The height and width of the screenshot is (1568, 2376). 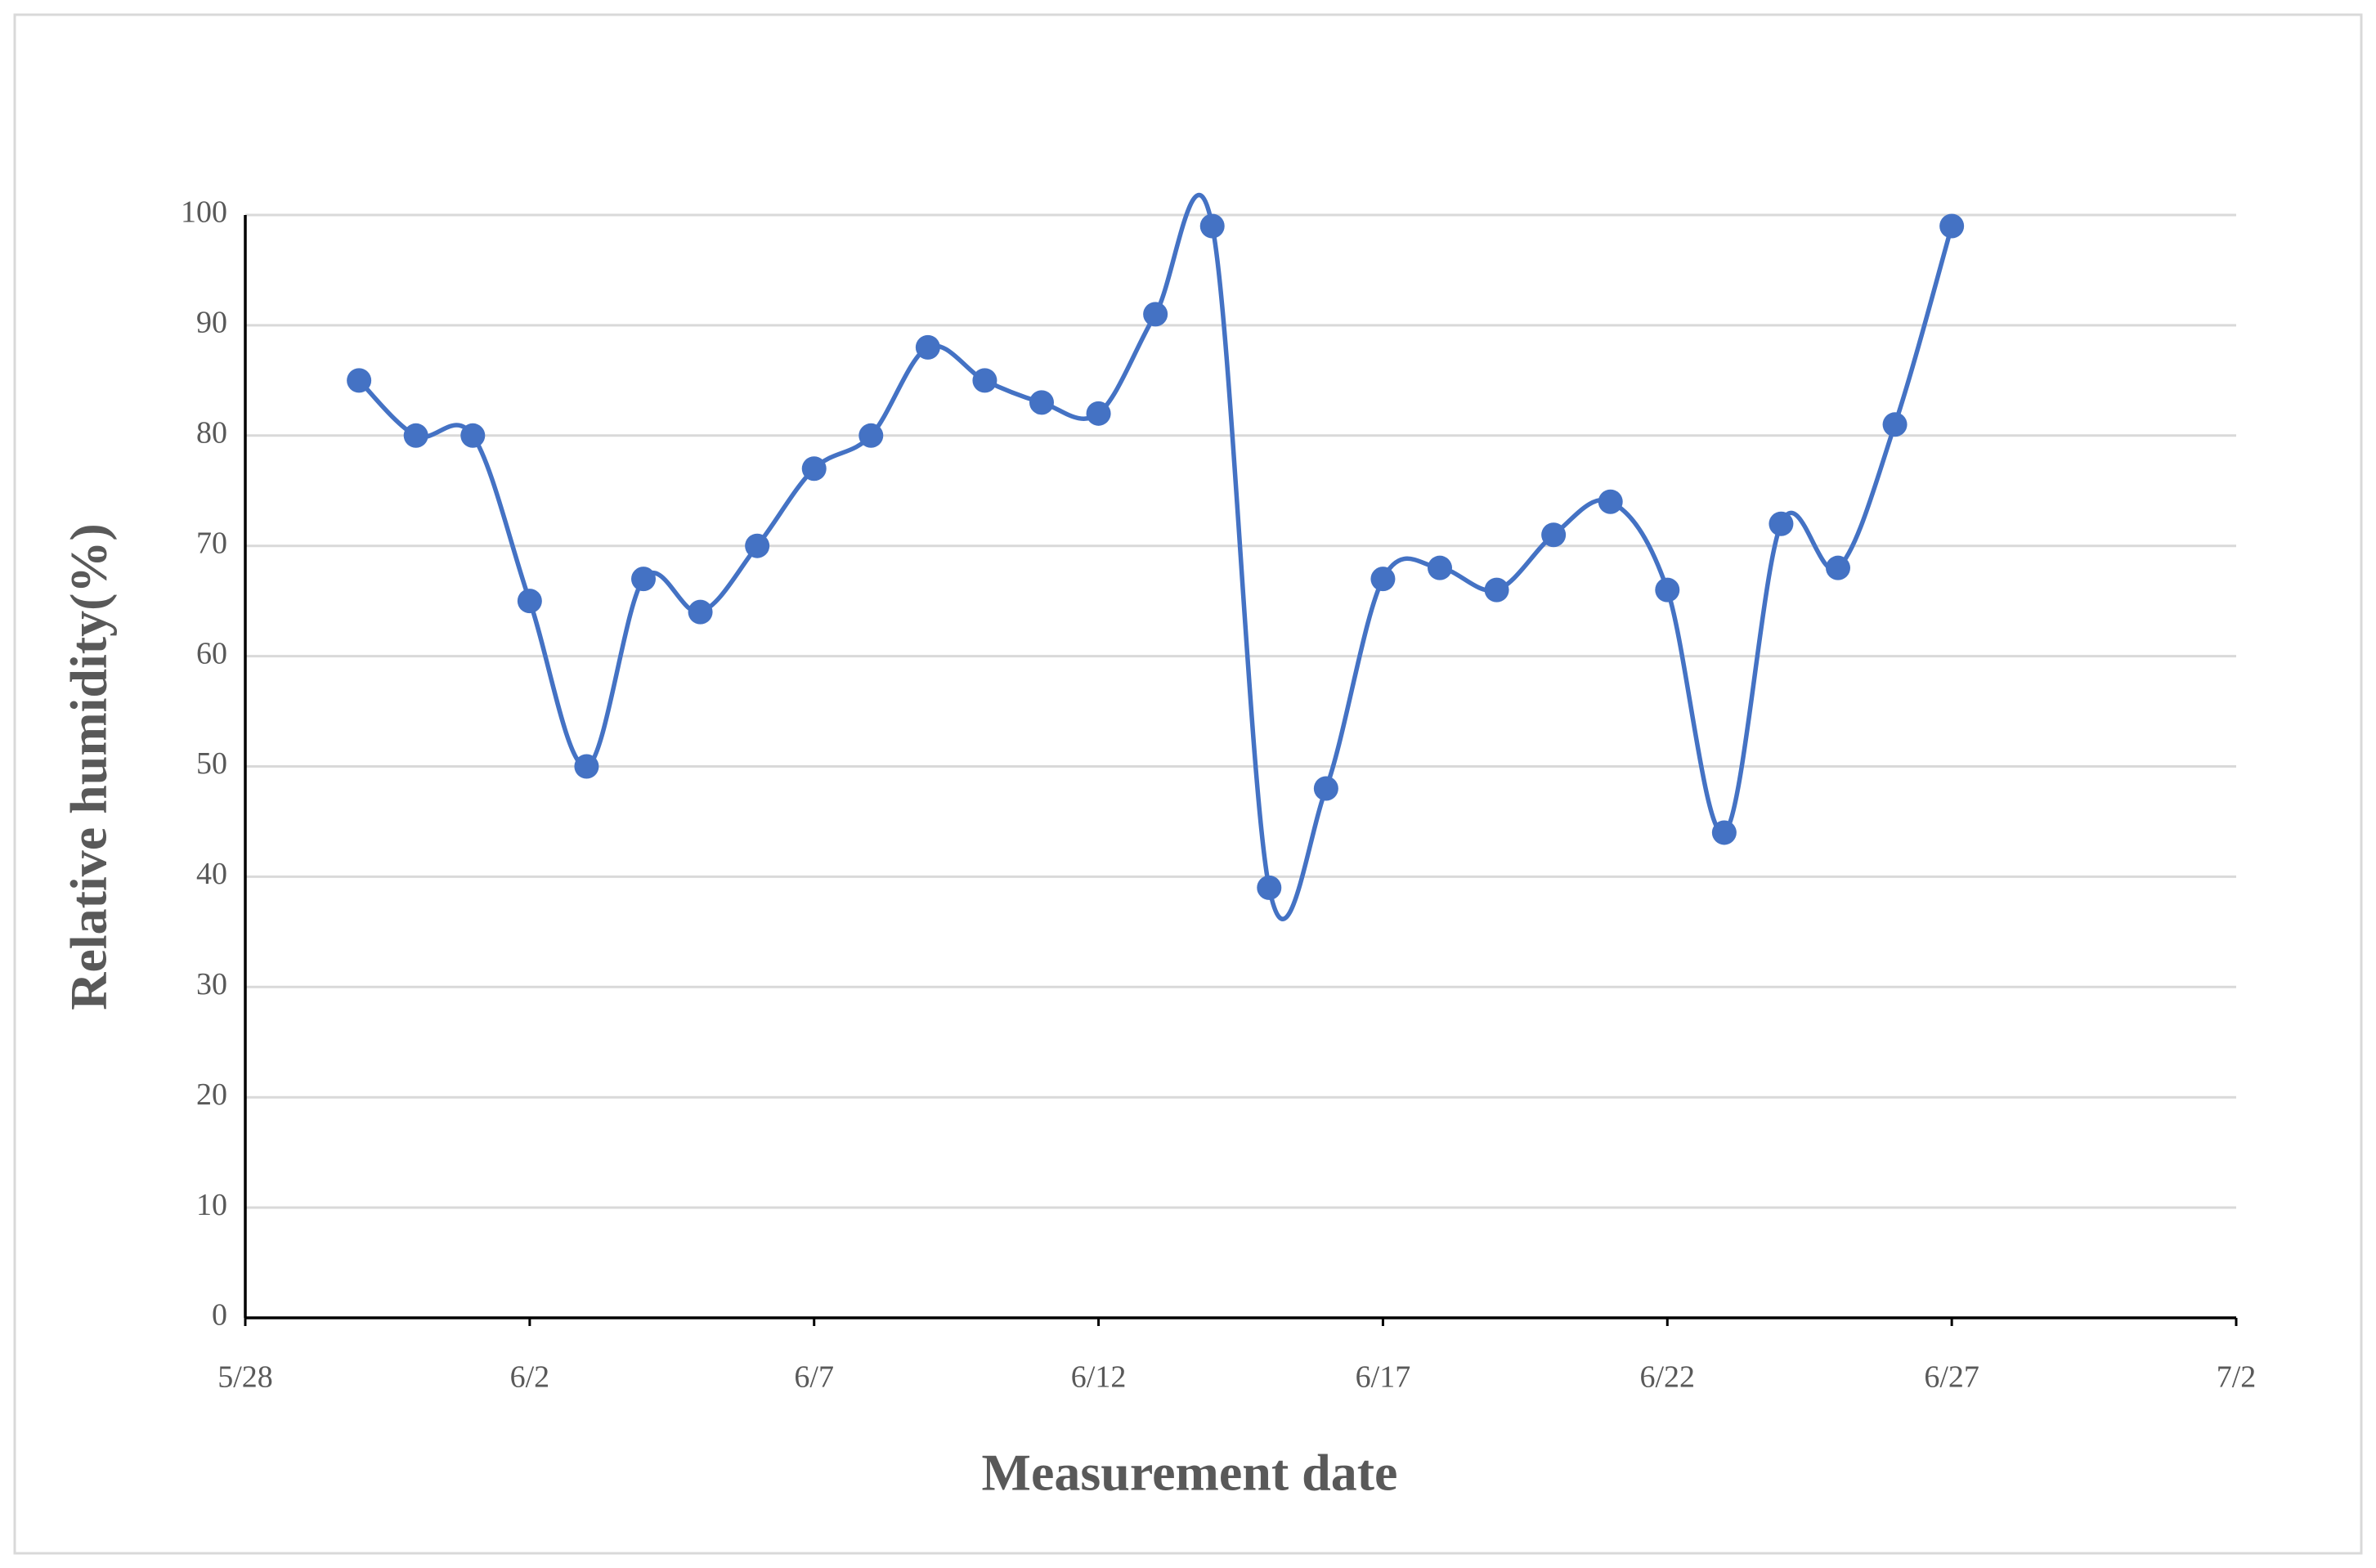 What do you see at coordinates (211, 433) in the screenshot?
I see `y-tick-label: 80` at bounding box center [211, 433].